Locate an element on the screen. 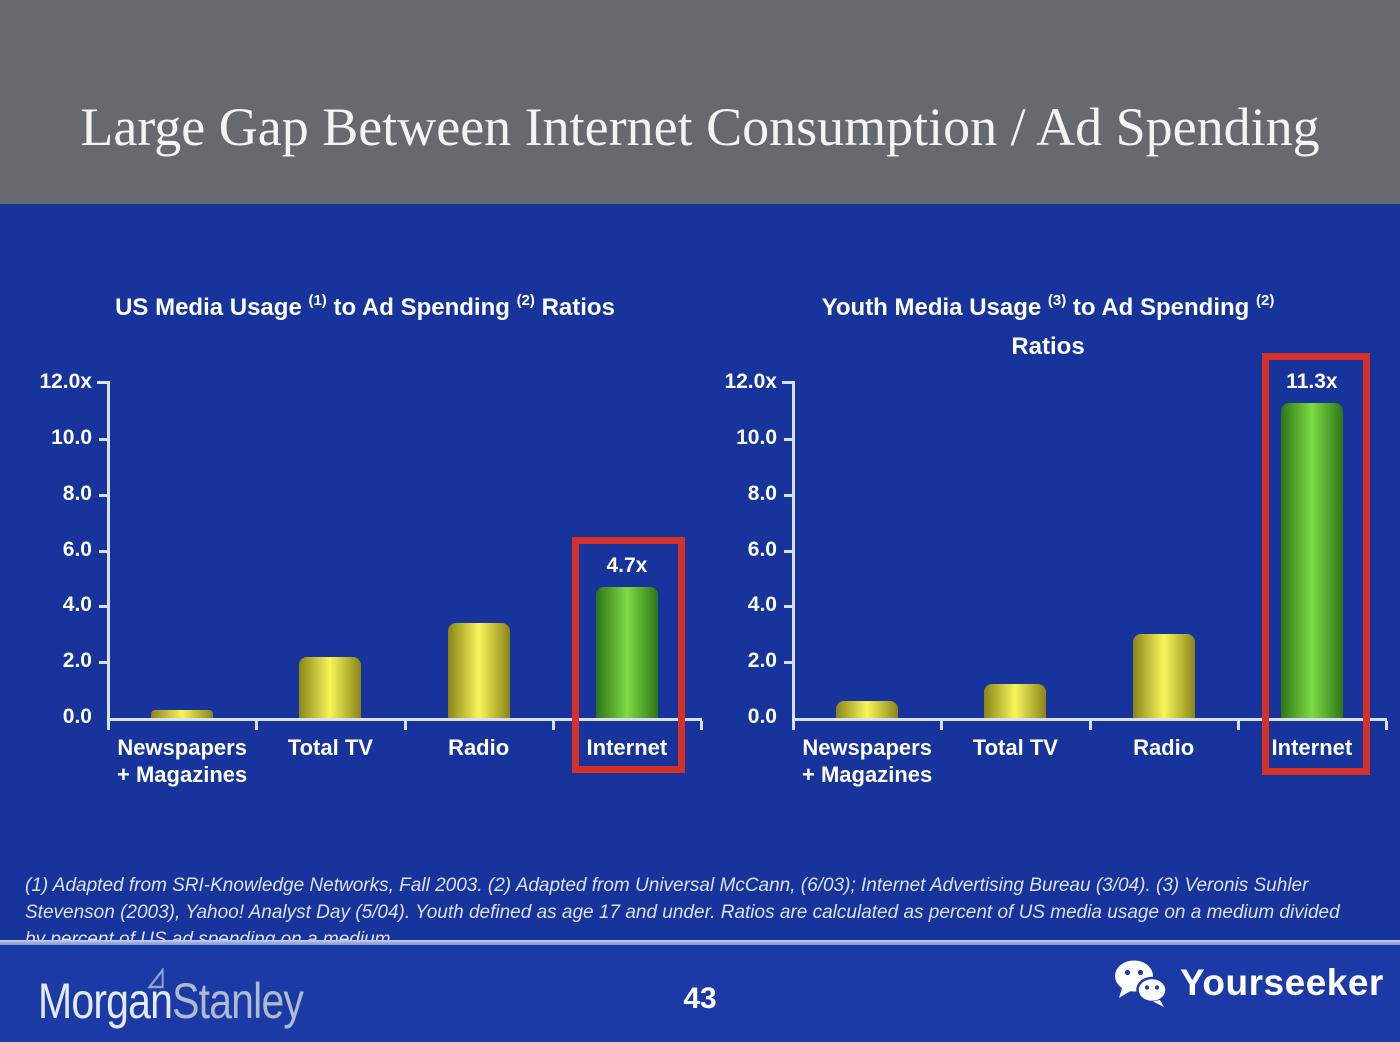 This screenshot has width=1400, height=1042. title-text: US Media Usage is located at coordinates (212, 307).